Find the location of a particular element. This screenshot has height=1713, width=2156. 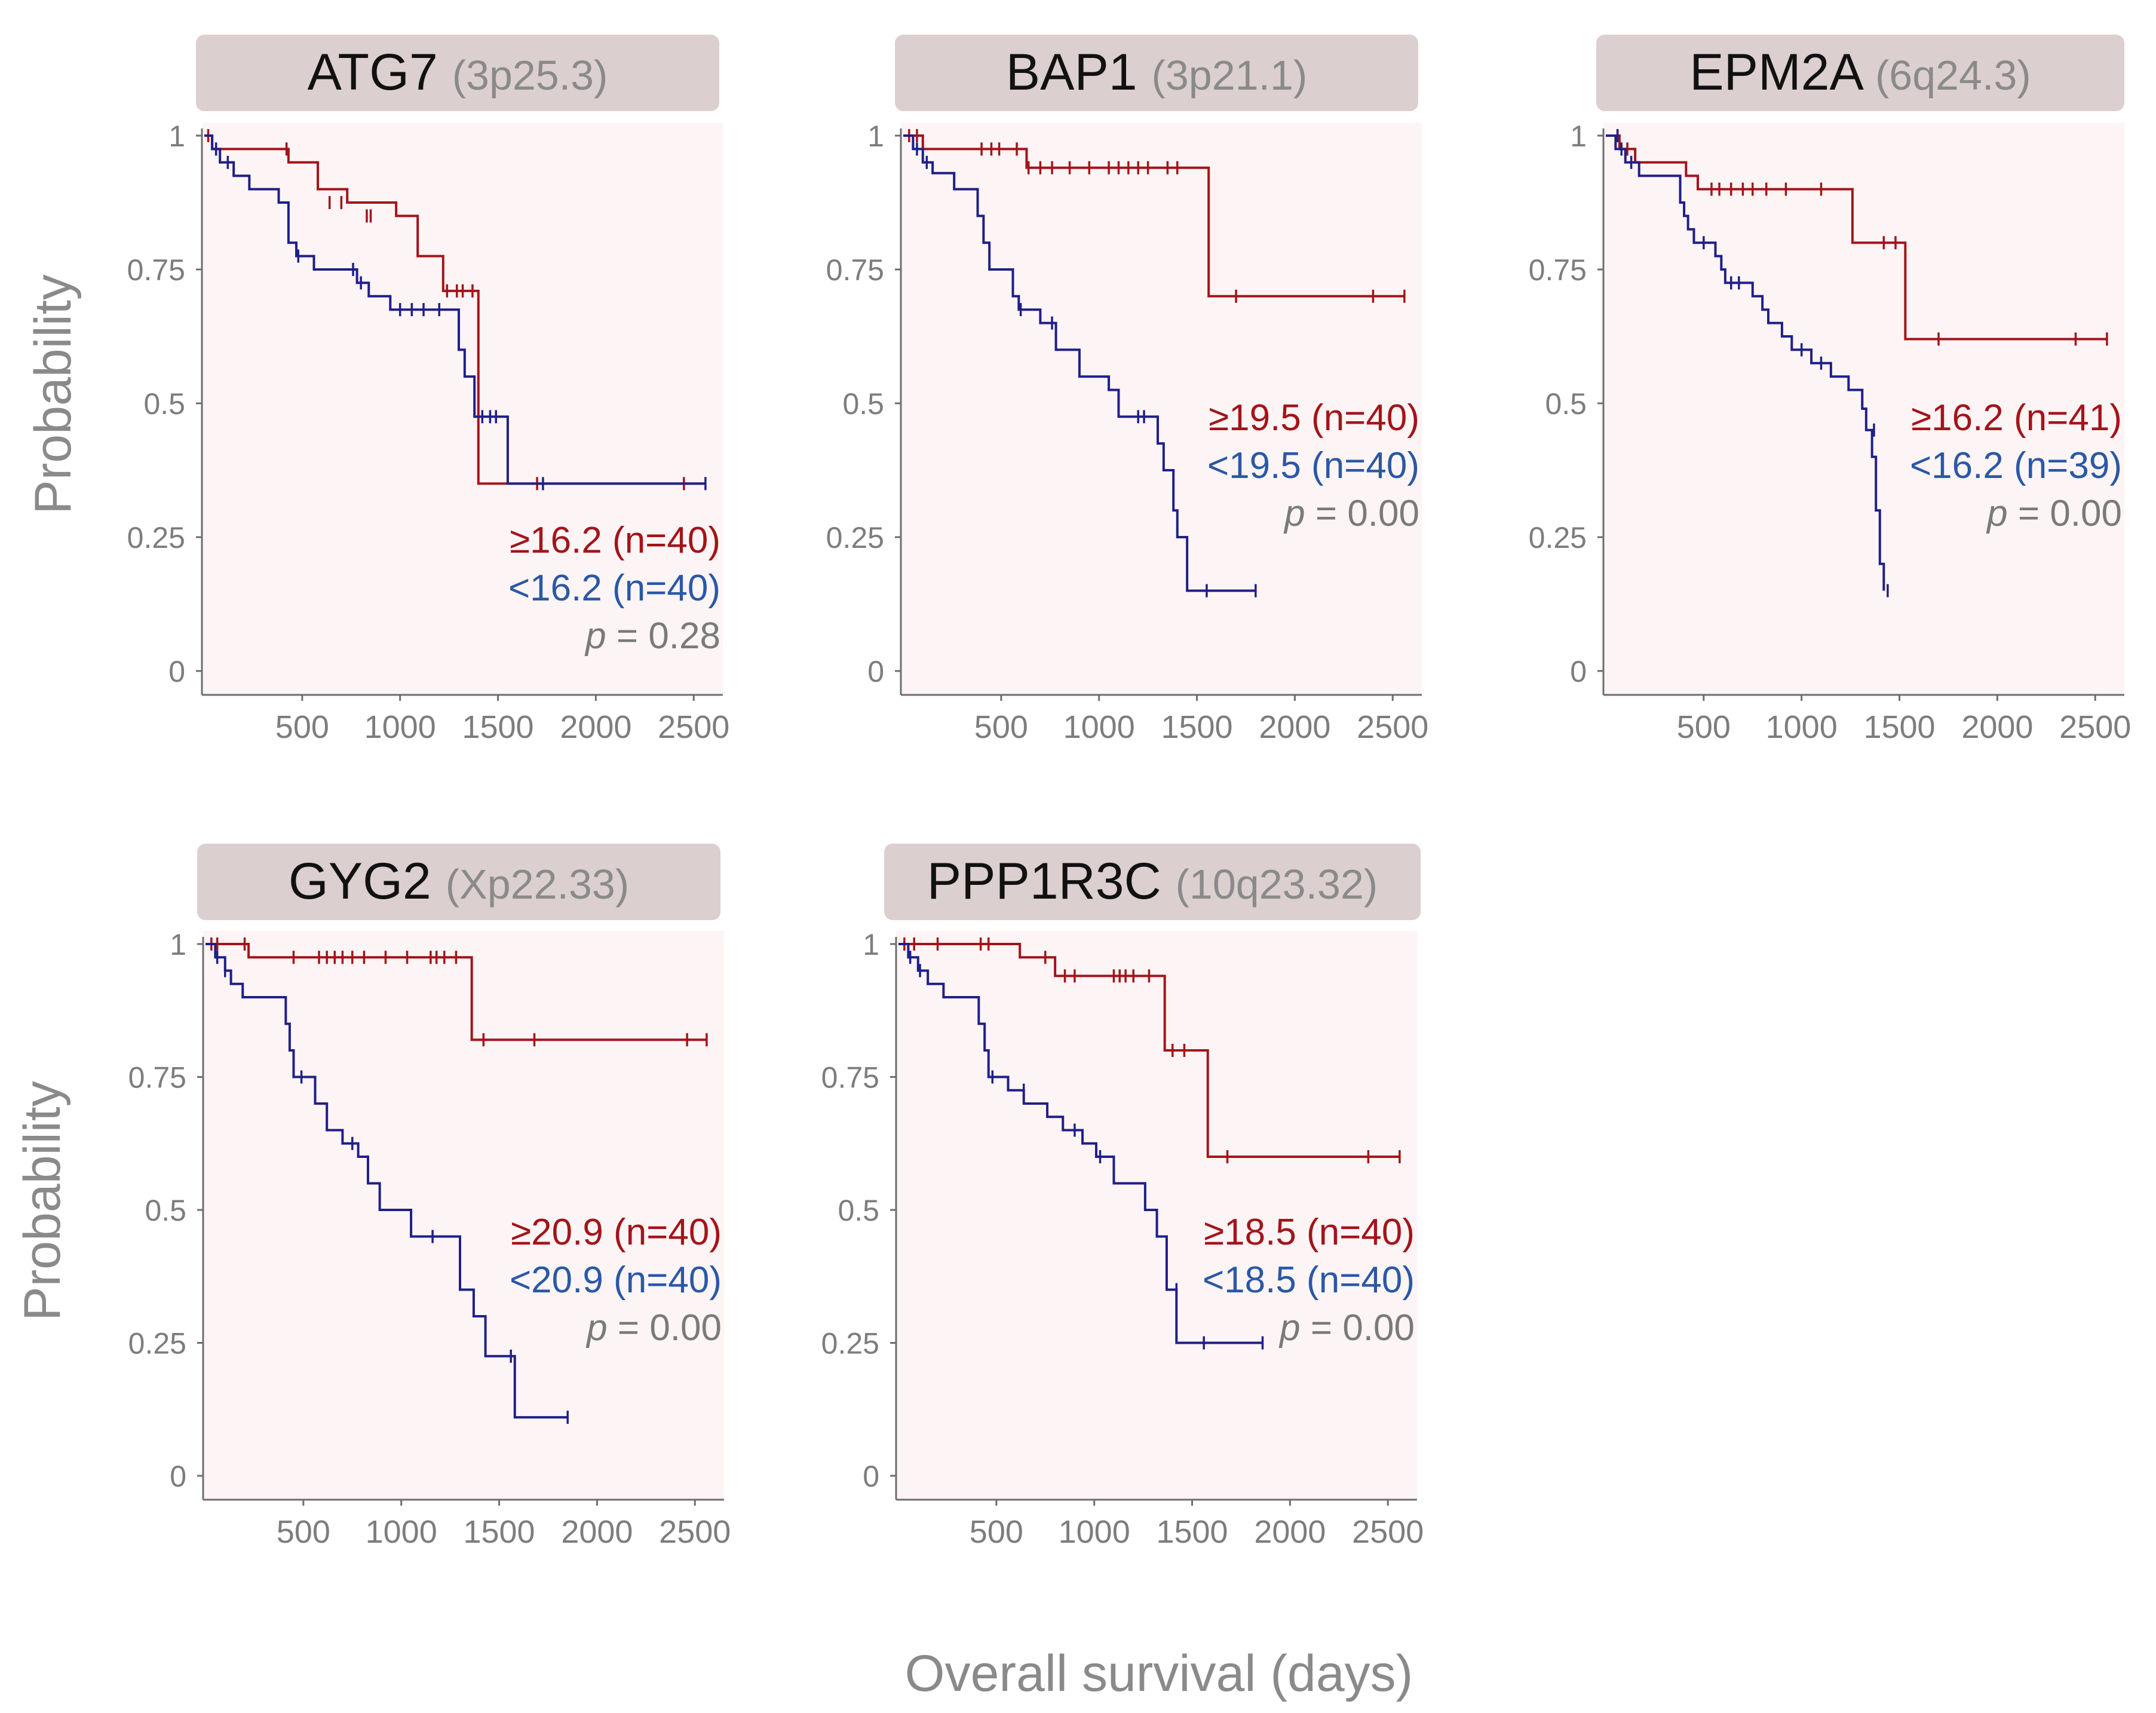

panel-title: BAP1 (3p21.1) is located at coordinates (1157, 72).